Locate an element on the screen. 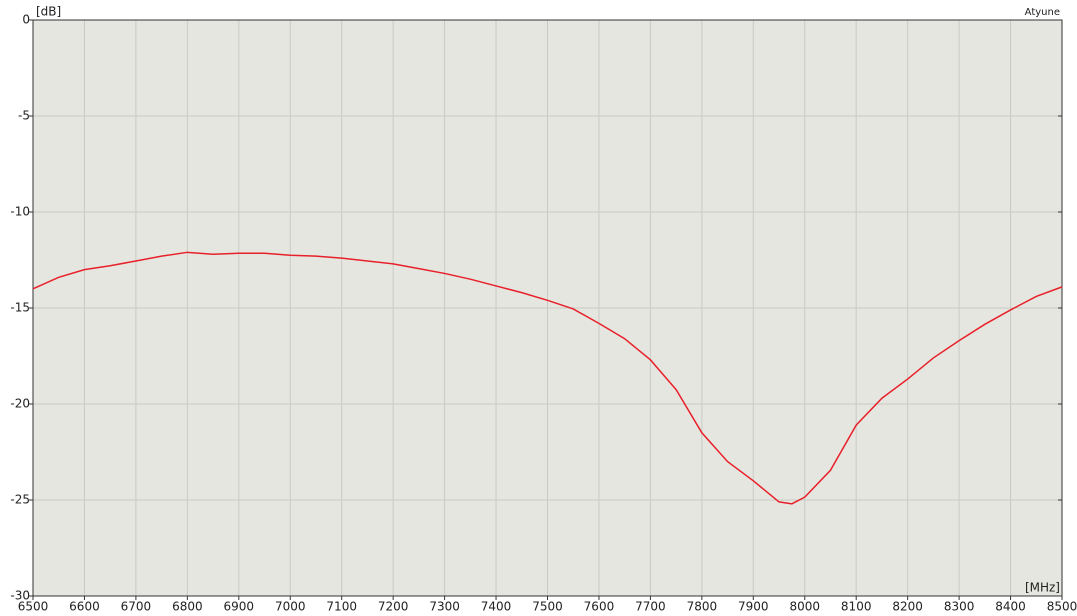  x-tick-label: 7500 is located at coordinates (547, 607).